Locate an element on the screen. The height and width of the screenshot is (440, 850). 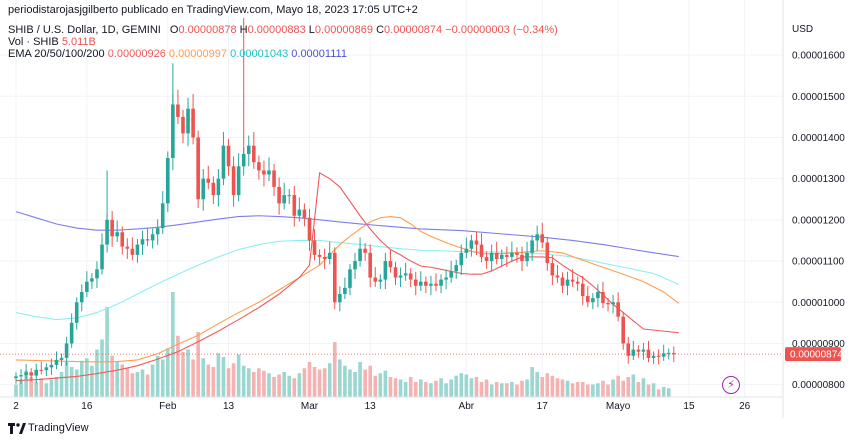
tradingview-brand: TradingView is located at coordinates (58, 428).